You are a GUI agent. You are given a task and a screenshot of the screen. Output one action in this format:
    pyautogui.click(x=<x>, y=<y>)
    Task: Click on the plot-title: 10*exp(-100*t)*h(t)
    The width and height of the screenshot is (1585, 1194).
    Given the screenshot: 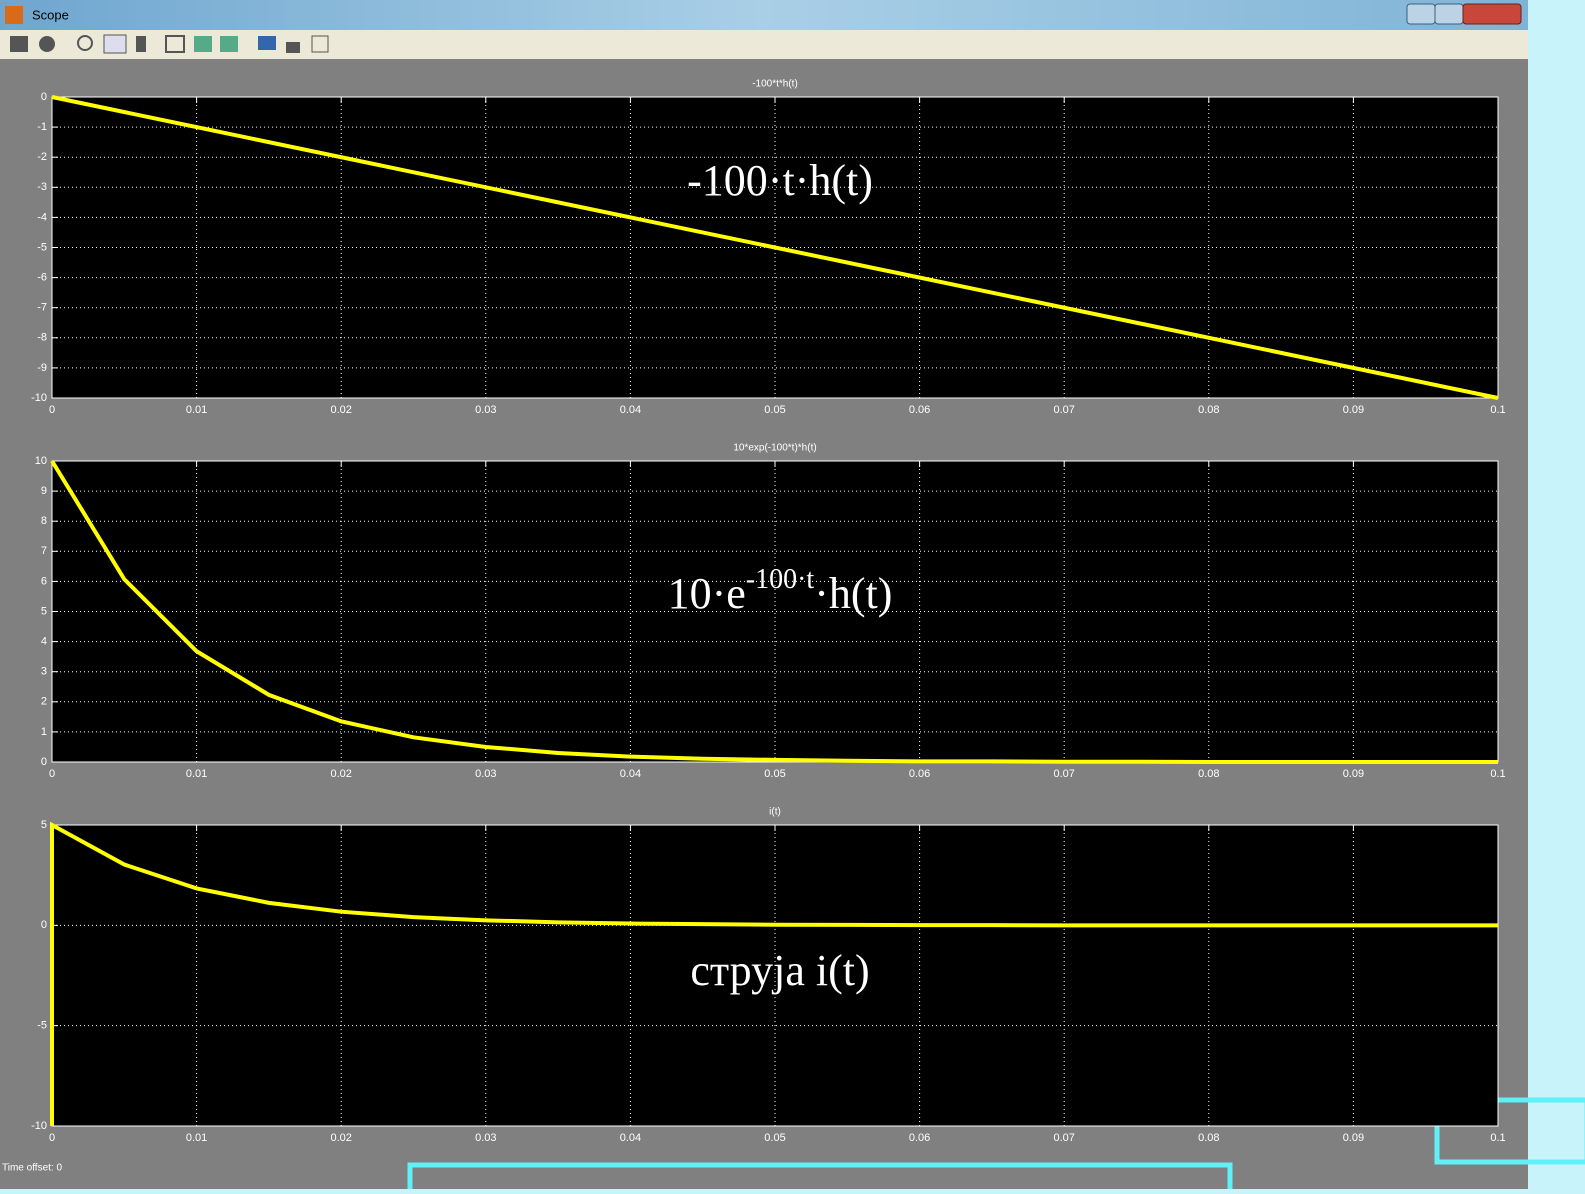 What is the action you would take?
    pyautogui.click(x=774, y=448)
    